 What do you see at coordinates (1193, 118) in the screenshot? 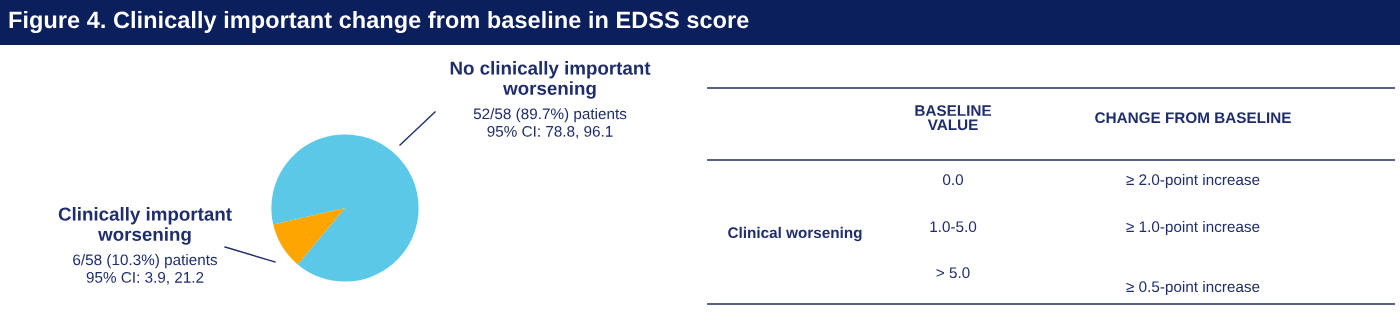
I see `text: CHANGE FROM BASELINE` at bounding box center [1193, 118].